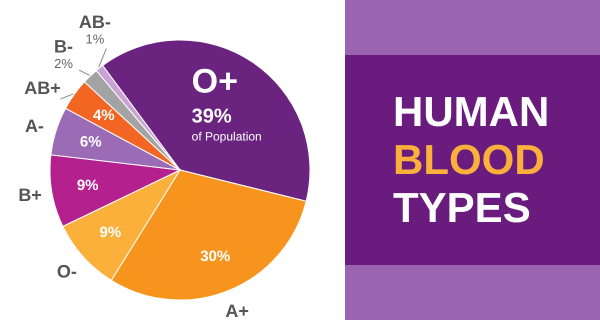 The image size is (600, 320). Describe the element at coordinates (64, 46) in the screenshot. I see `slice-label: B-` at that location.